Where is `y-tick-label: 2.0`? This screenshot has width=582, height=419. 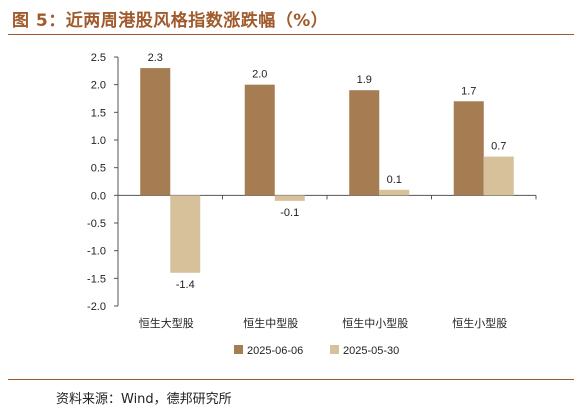
y-tick-label: 2.0 is located at coordinates (98, 86).